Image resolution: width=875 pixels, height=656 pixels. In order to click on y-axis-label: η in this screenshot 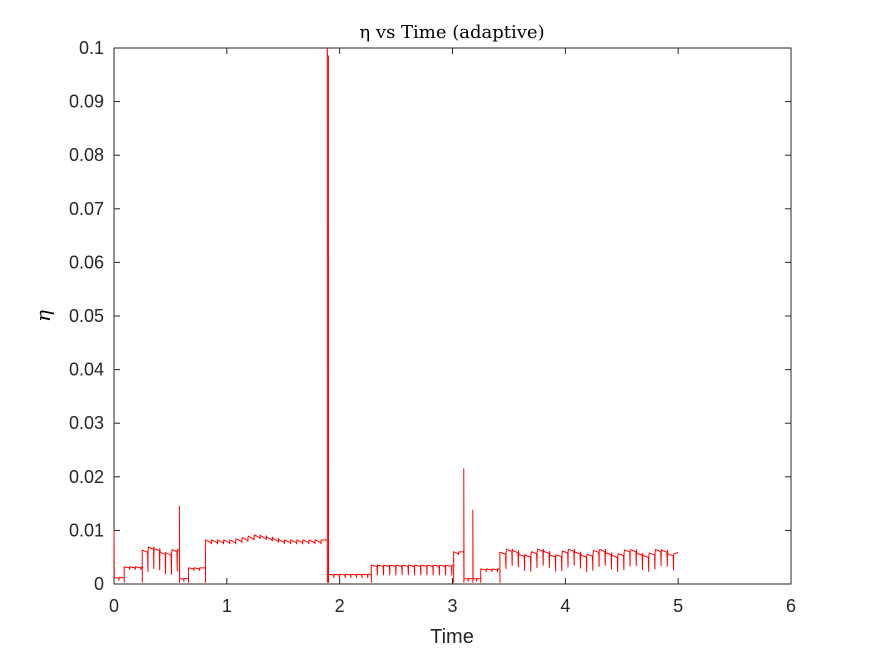, I will do `click(43, 316)`.